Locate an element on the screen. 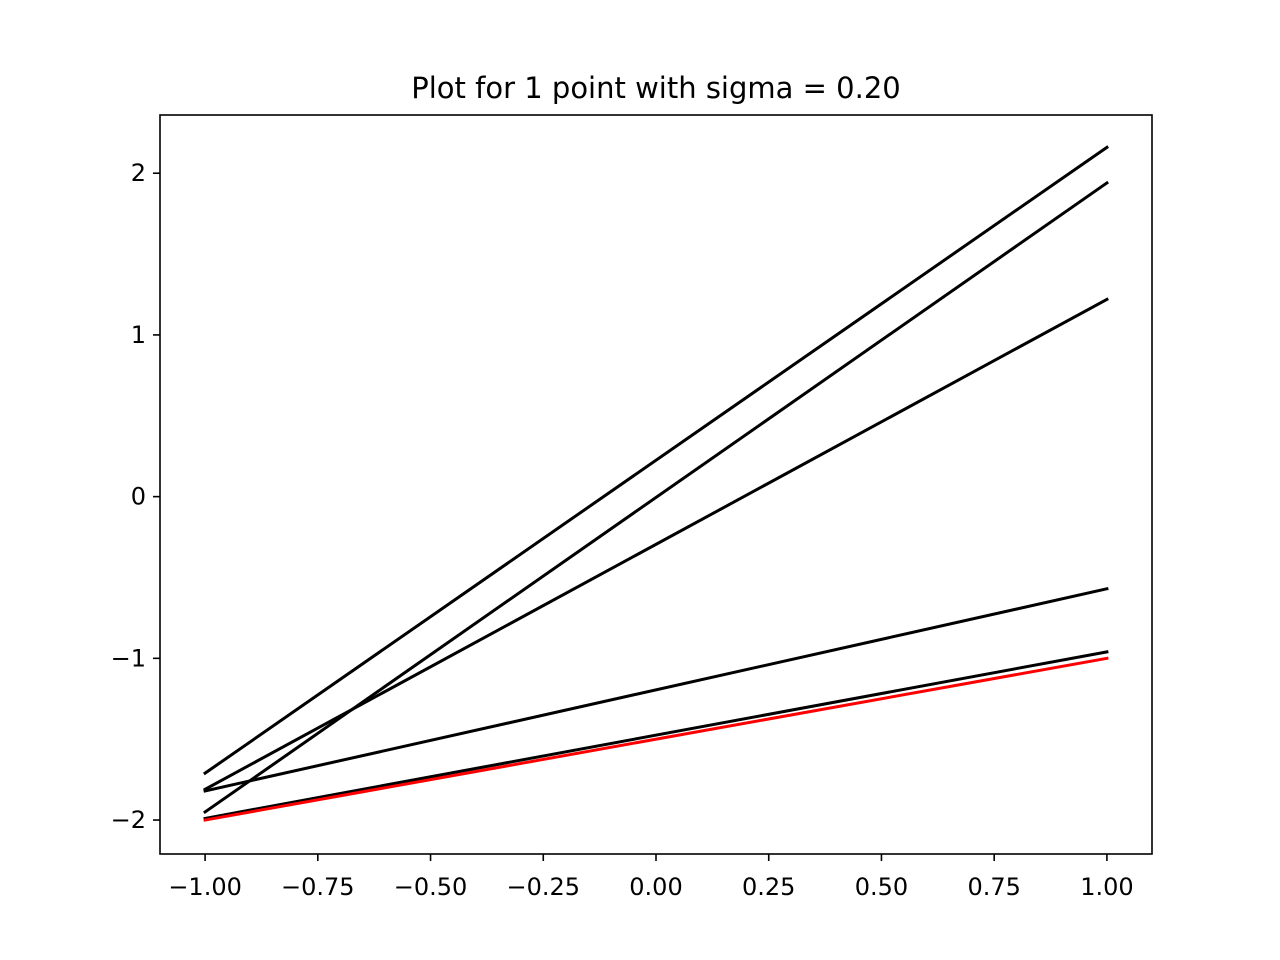  y-tick-label: 1 is located at coordinates (138, 335).